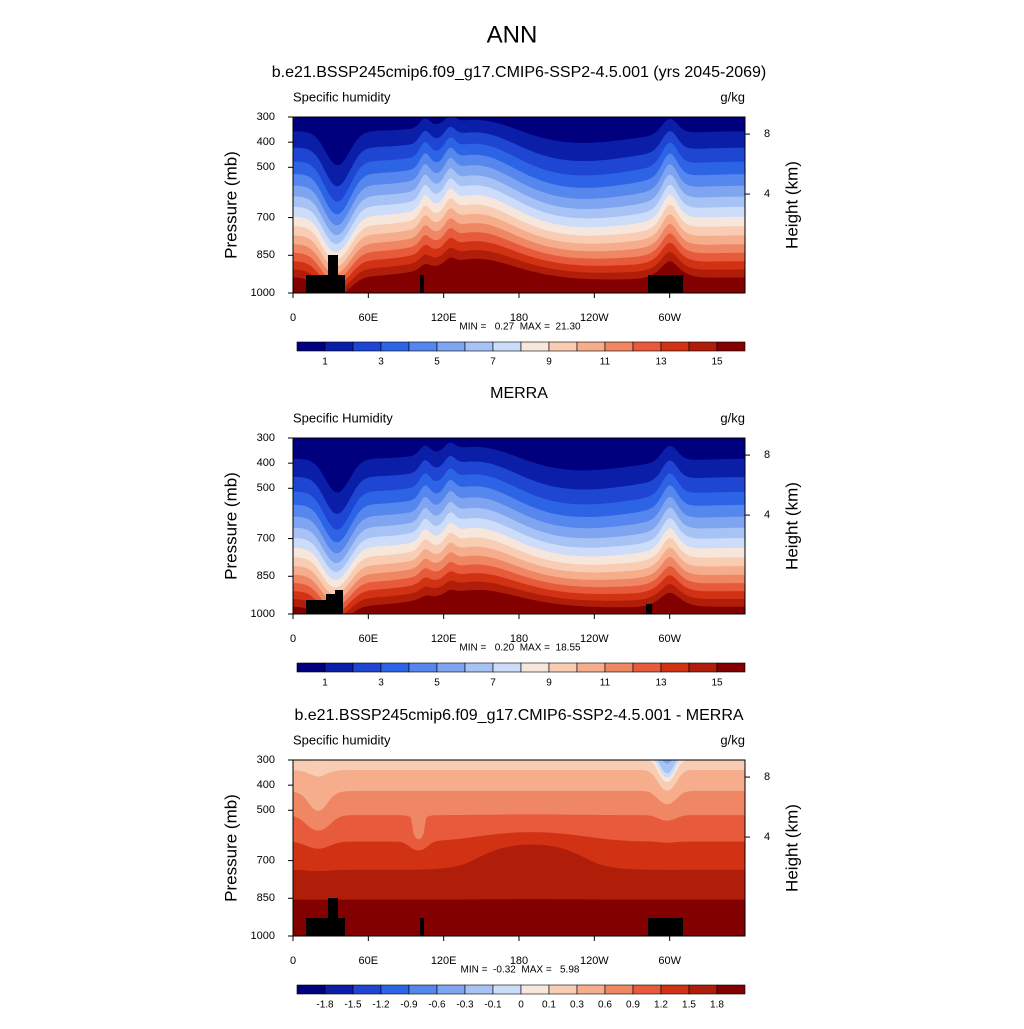  Describe the element at coordinates (520, 327) in the screenshot. I see `min-max-annotation: MIN = 0.27 MAX = 21.30` at that location.